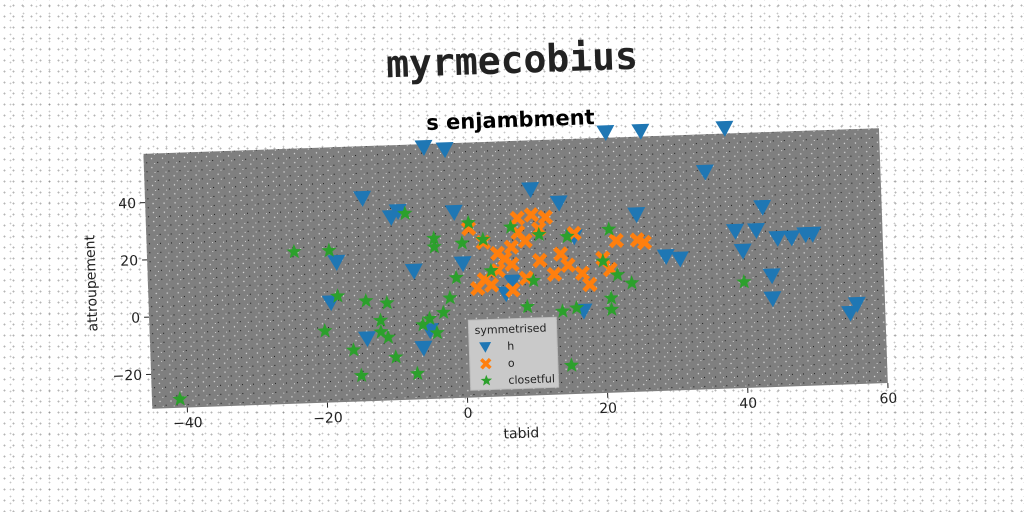  What do you see at coordinates (467, 414) in the screenshot?
I see `x-tick-label: 0` at bounding box center [467, 414].